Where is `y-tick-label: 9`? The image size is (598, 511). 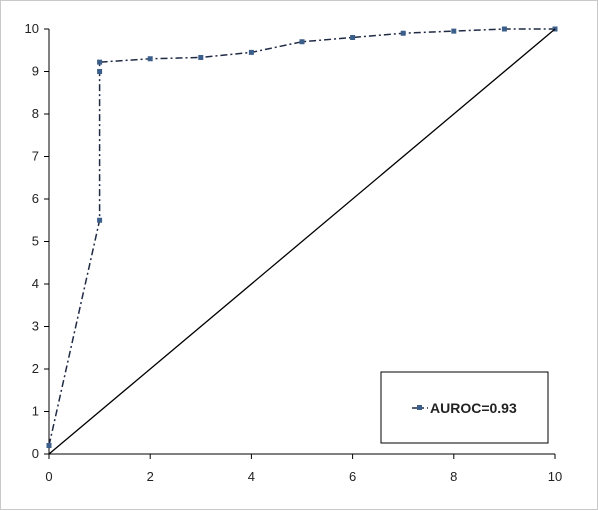 y-tick-label: 9 is located at coordinates (35, 71).